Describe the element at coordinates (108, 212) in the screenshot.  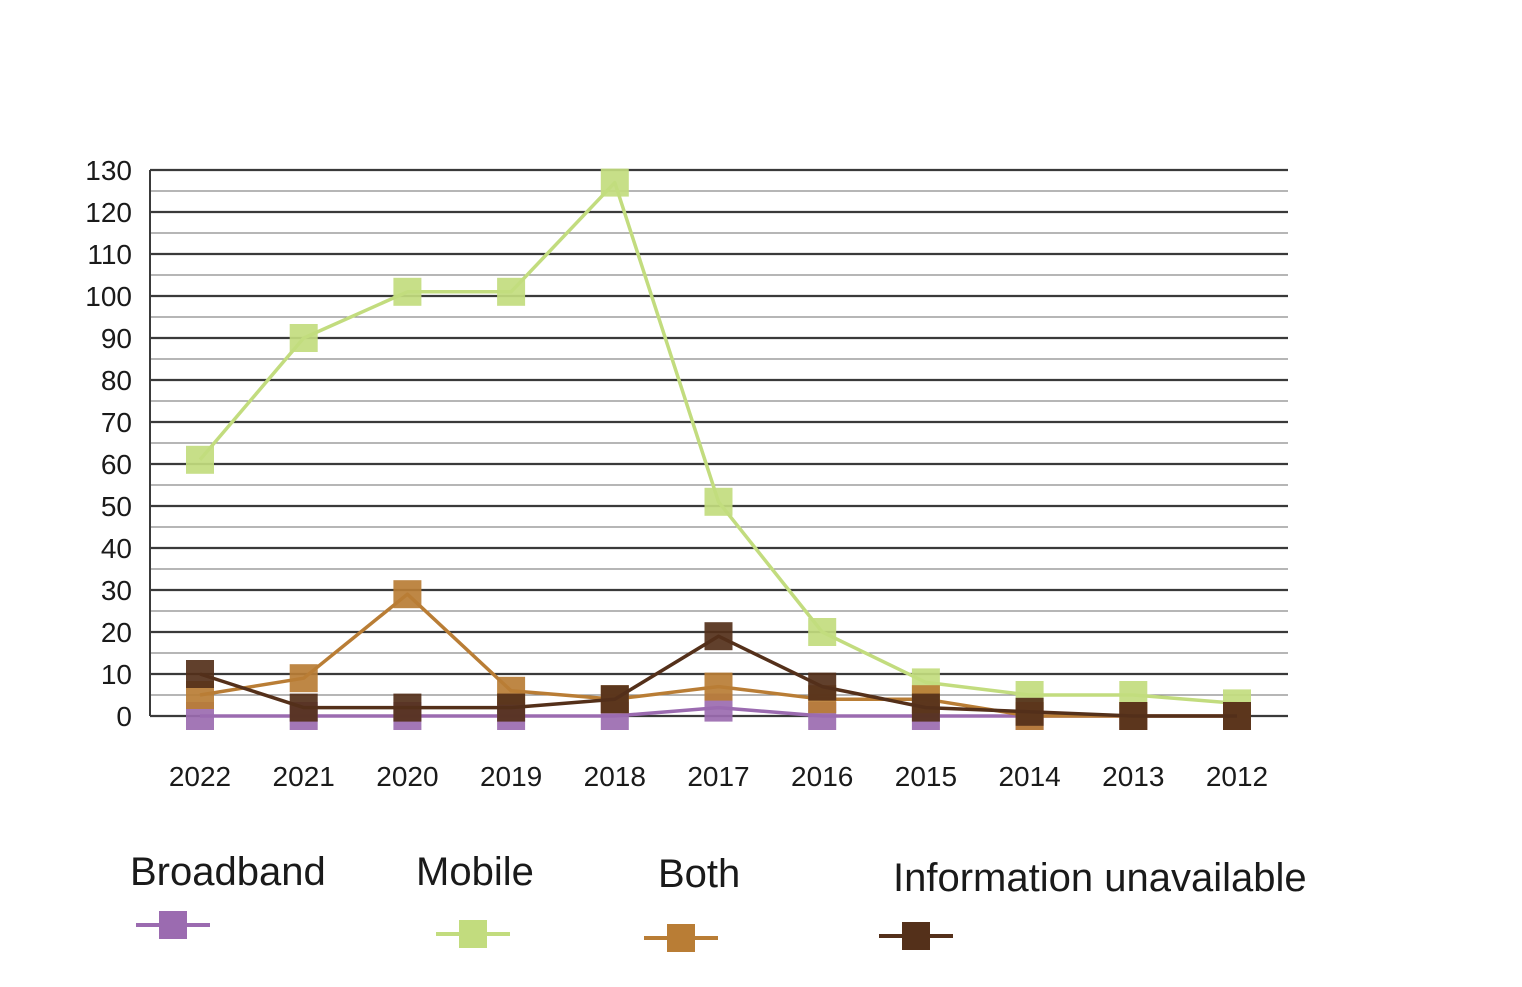
I see `y-tick-label: 120` at that location.